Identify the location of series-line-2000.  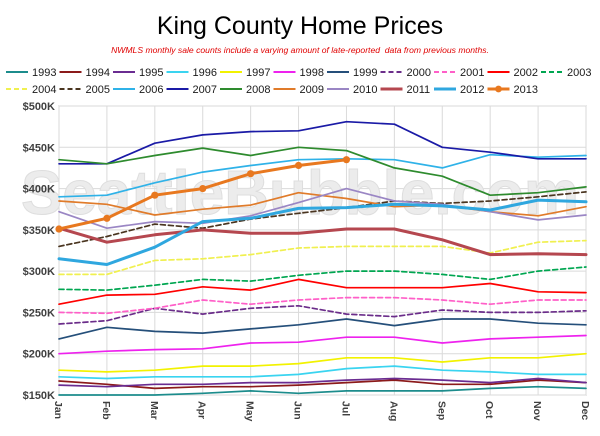
(322, 314).